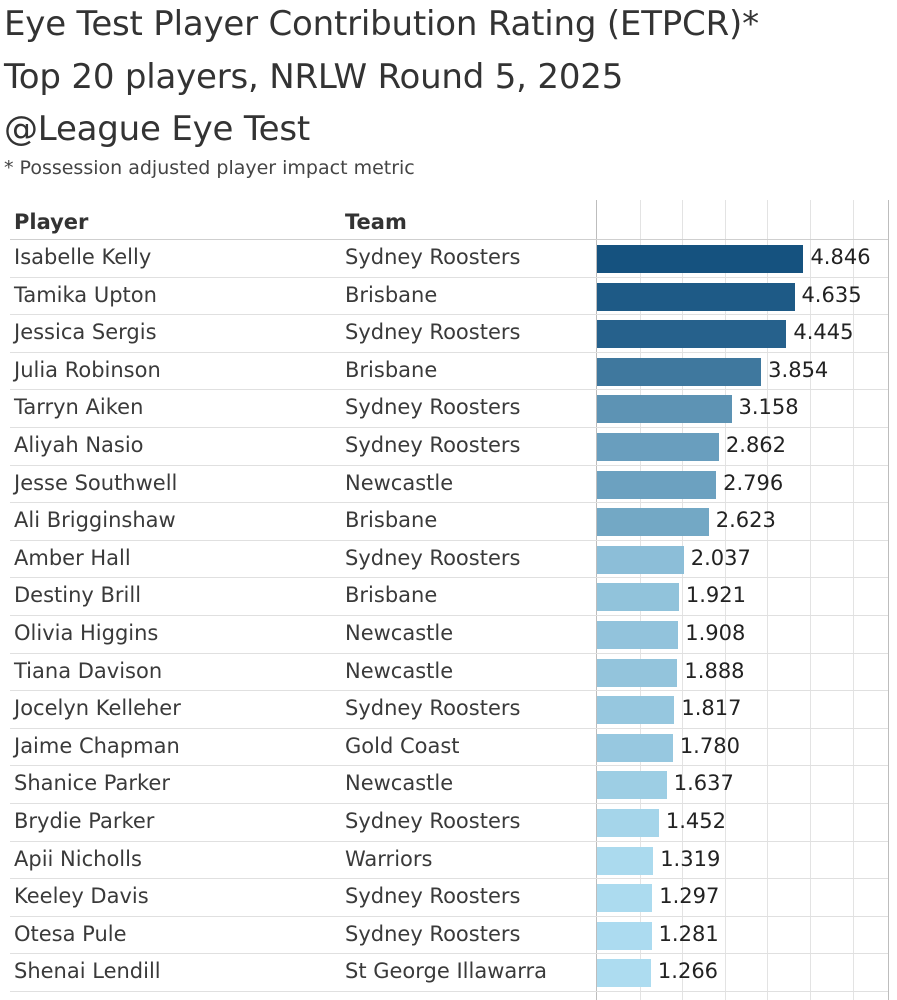 The image size is (897, 1000). What do you see at coordinates (449, 259) in the screenshot?
I see `table-row: Isabelle Kelly Sydney Roosters 4.846` at bounding box center [449, 259].